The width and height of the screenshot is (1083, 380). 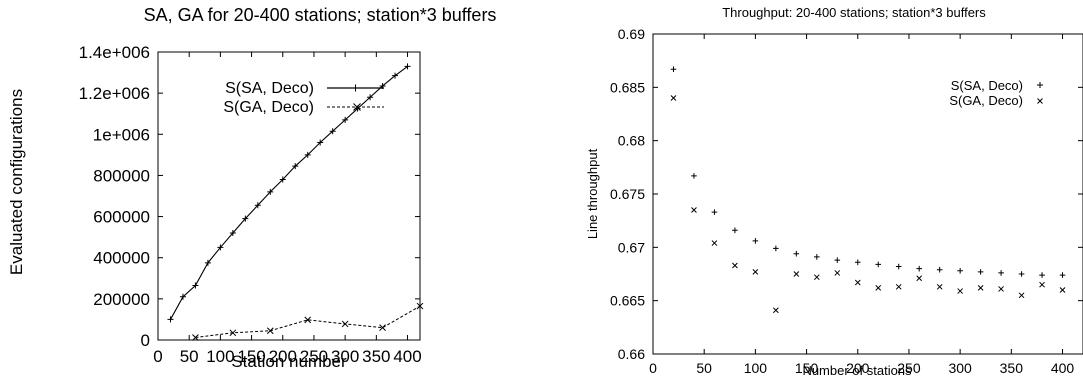 What do you see at coordinates (121, 175) in the screenshot?
I see `chart1-y-tick-label: 800000` at bounding box center [121, 175].